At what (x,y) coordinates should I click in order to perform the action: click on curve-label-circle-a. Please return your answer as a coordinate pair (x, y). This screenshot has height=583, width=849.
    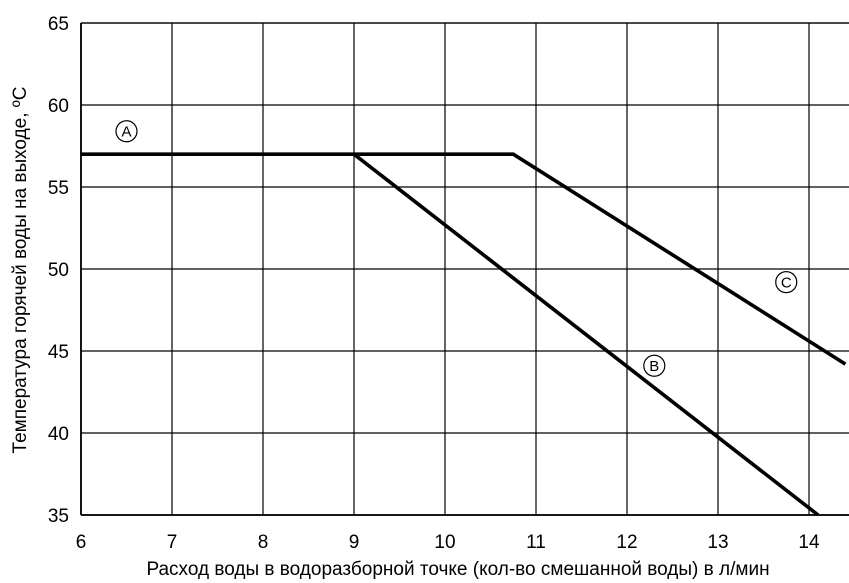
    Looking at the image, I should click on (126, 131).